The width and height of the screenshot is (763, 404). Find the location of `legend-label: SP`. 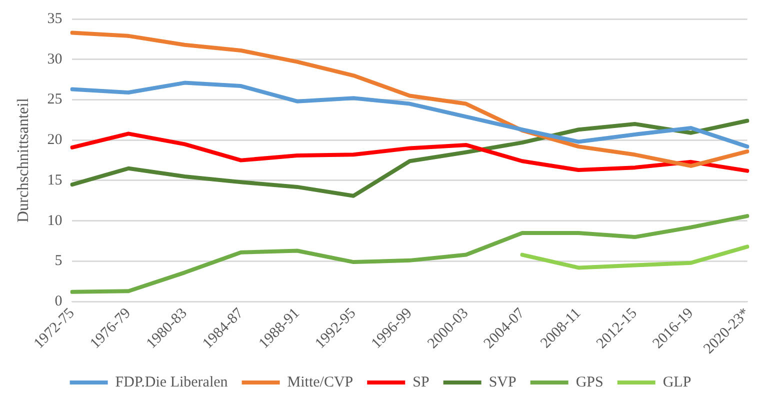

legend-label: SP is located at coordinates (421, 382).